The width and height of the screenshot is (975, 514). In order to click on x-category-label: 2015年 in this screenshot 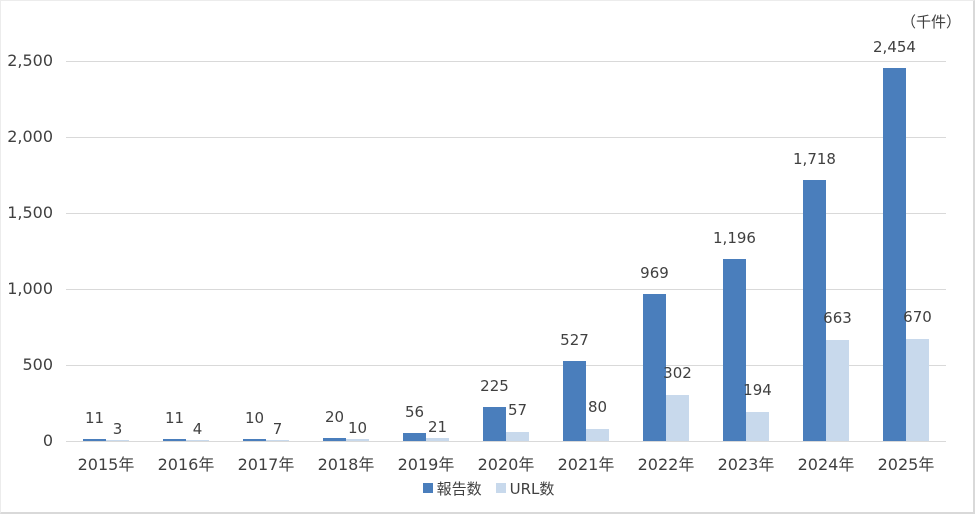, I will do `click(106, 464)`.